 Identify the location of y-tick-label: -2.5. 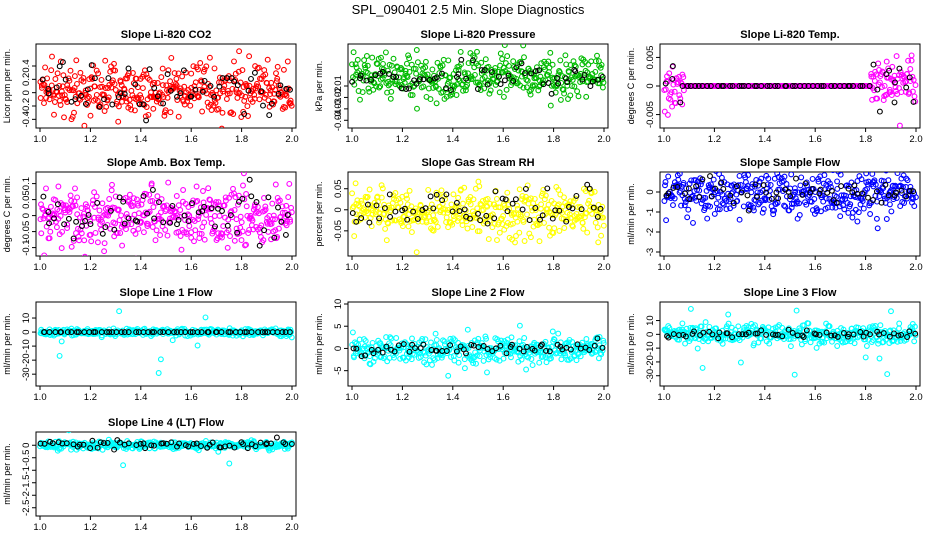
(26, 508).